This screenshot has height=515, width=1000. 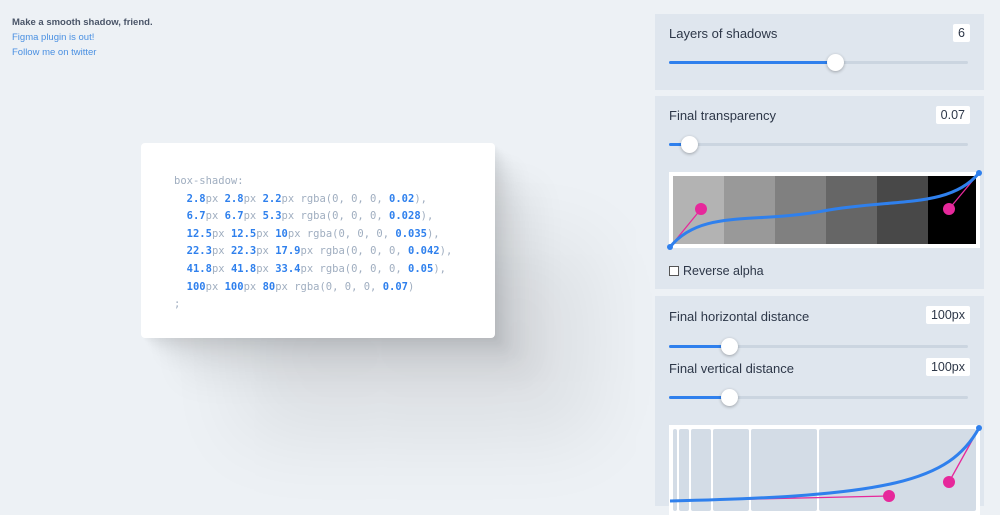 I want to click on transparency-label: Final transparency, so click(x=722, y=115).